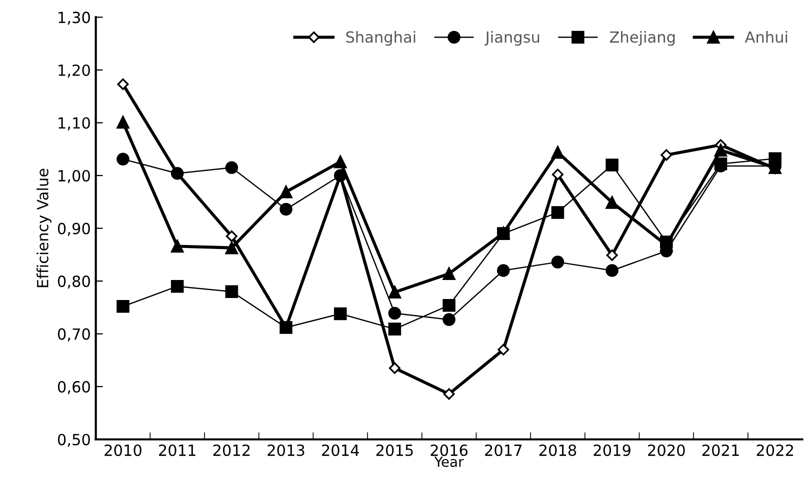  Describe the element at coordinates (74, 229) in the screenshot. I see `y-tick-label: 0,90` at that location.